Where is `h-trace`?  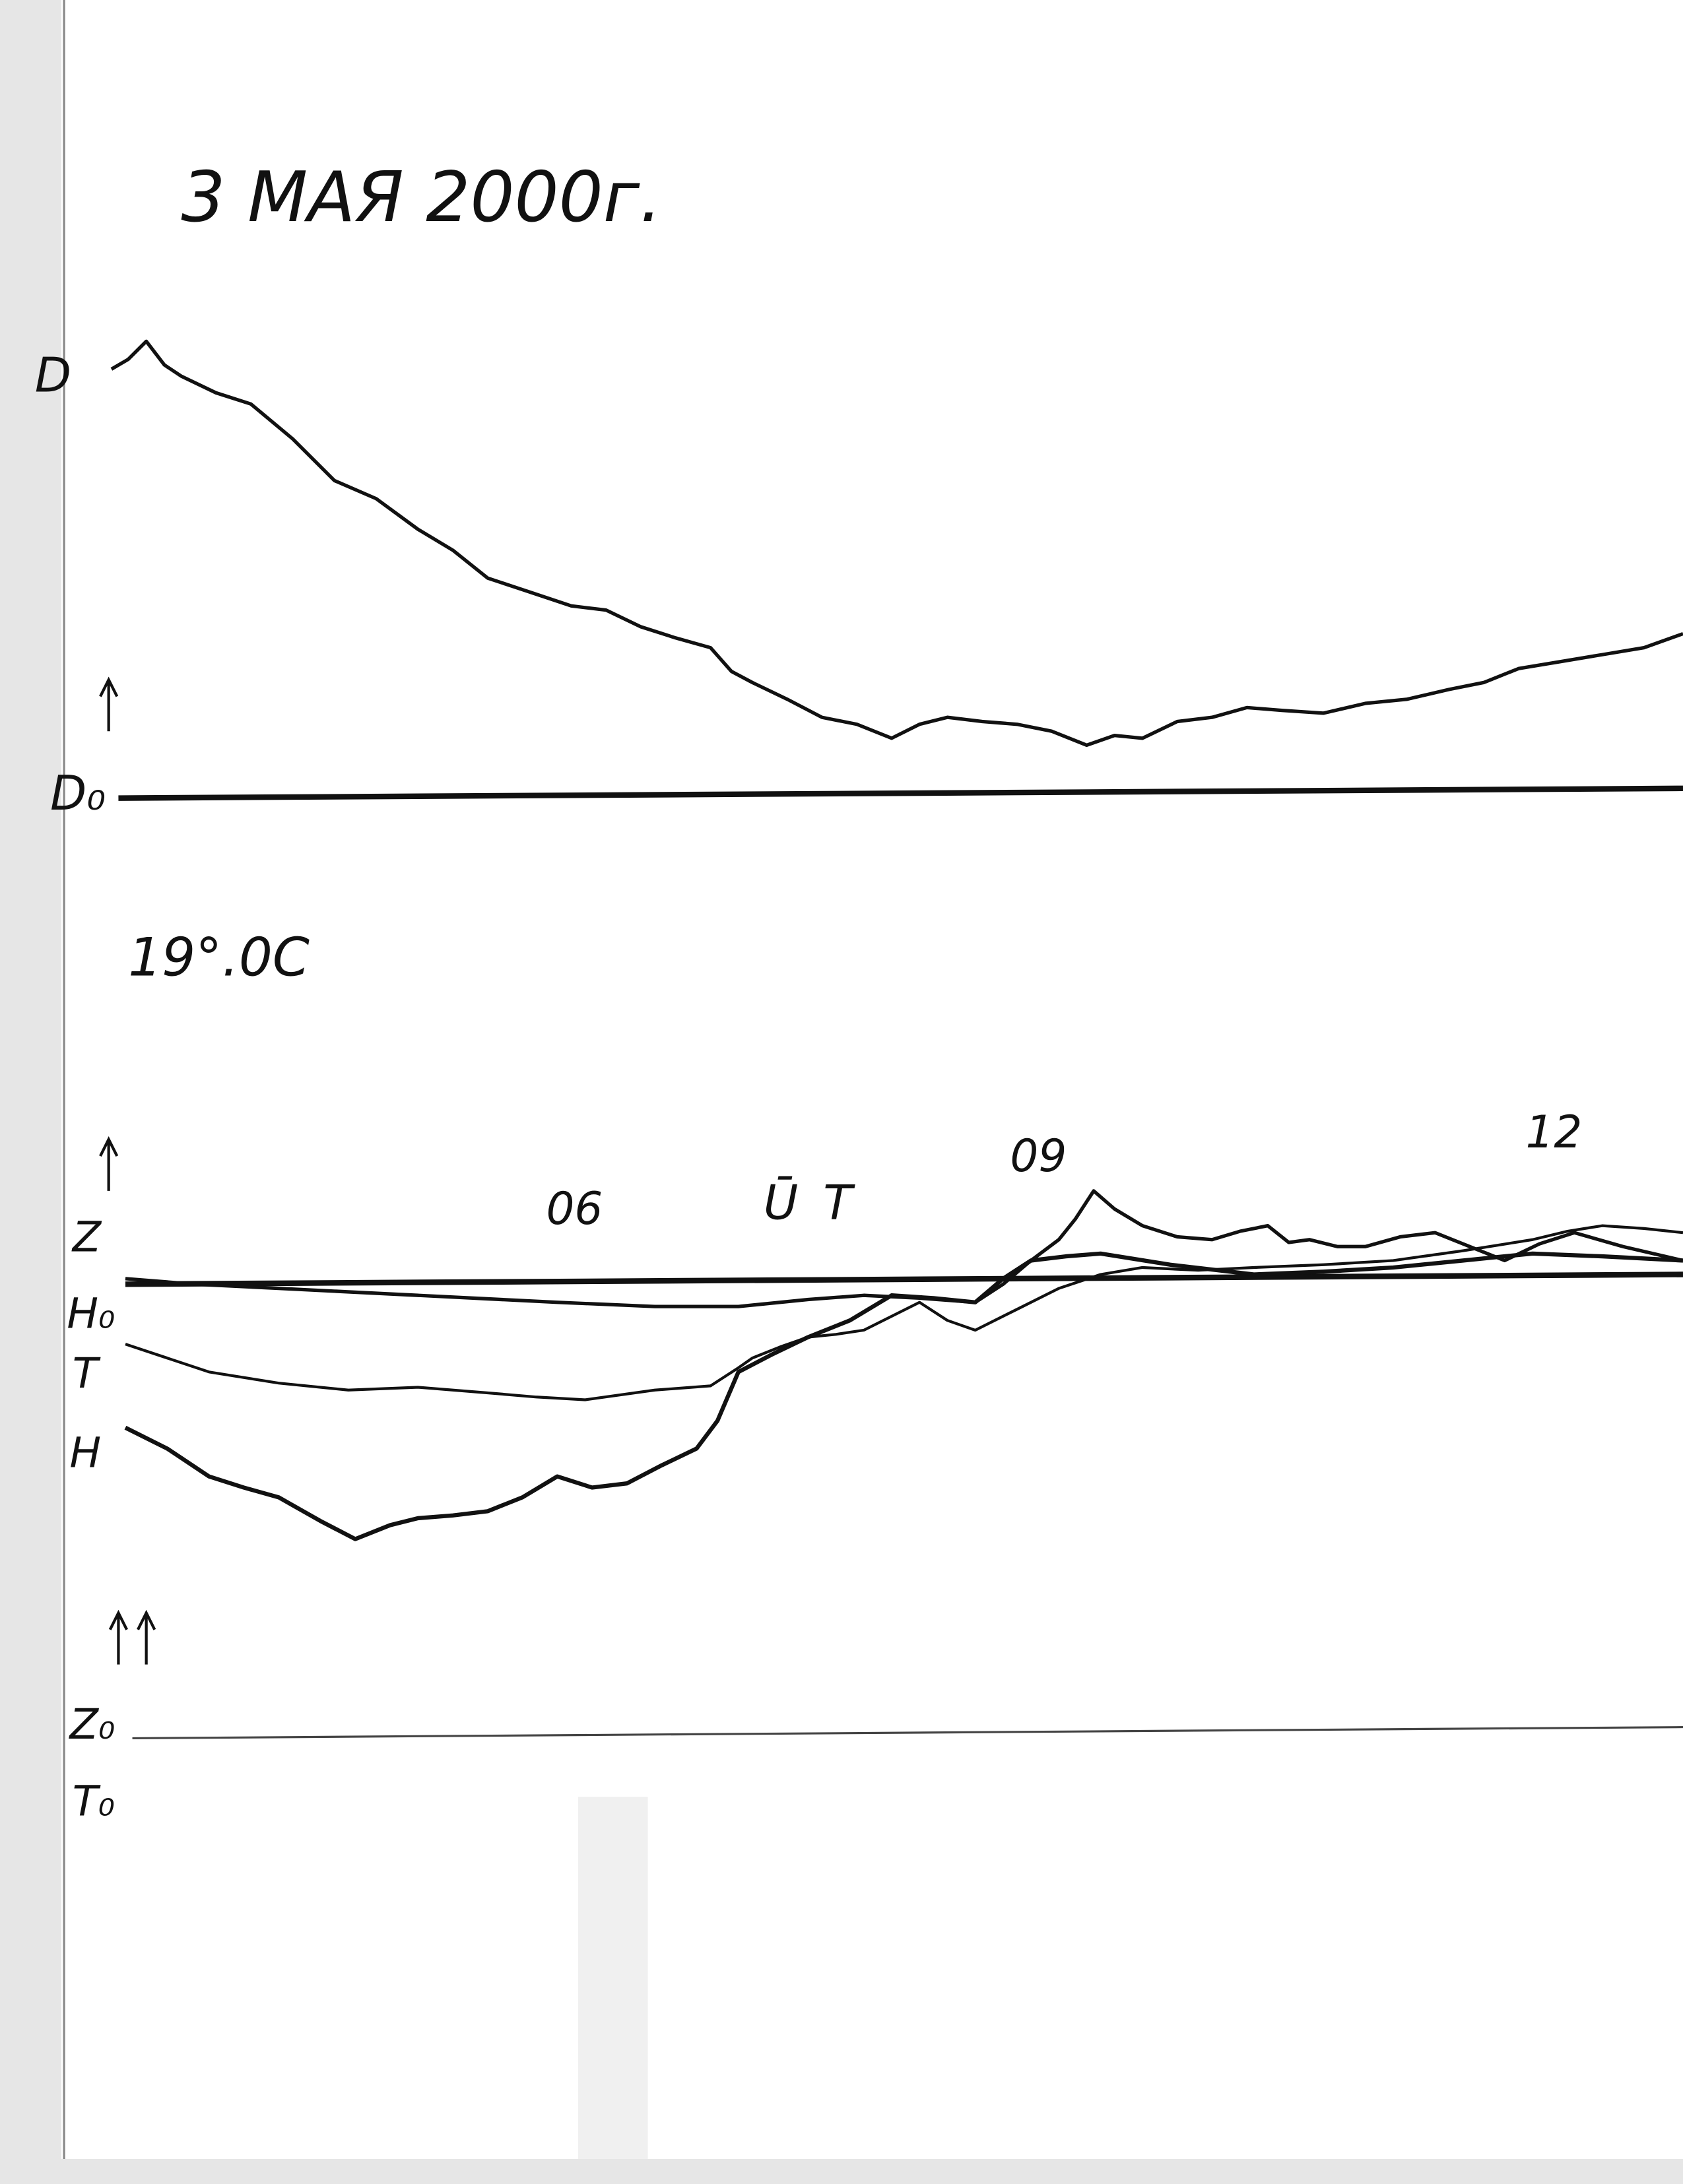 h-trace is located at coordinates (904, 1396).